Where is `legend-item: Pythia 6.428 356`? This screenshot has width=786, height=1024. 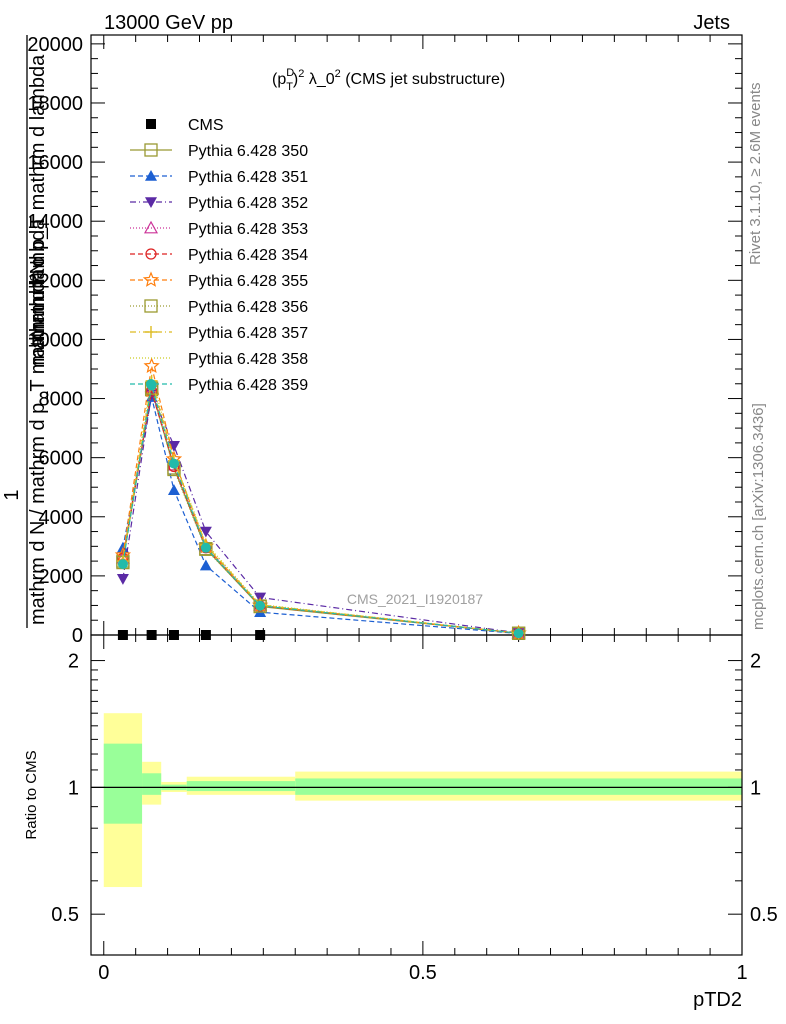
legend-item: Pythia 6.428 356 is located at coordinates (219, 307).